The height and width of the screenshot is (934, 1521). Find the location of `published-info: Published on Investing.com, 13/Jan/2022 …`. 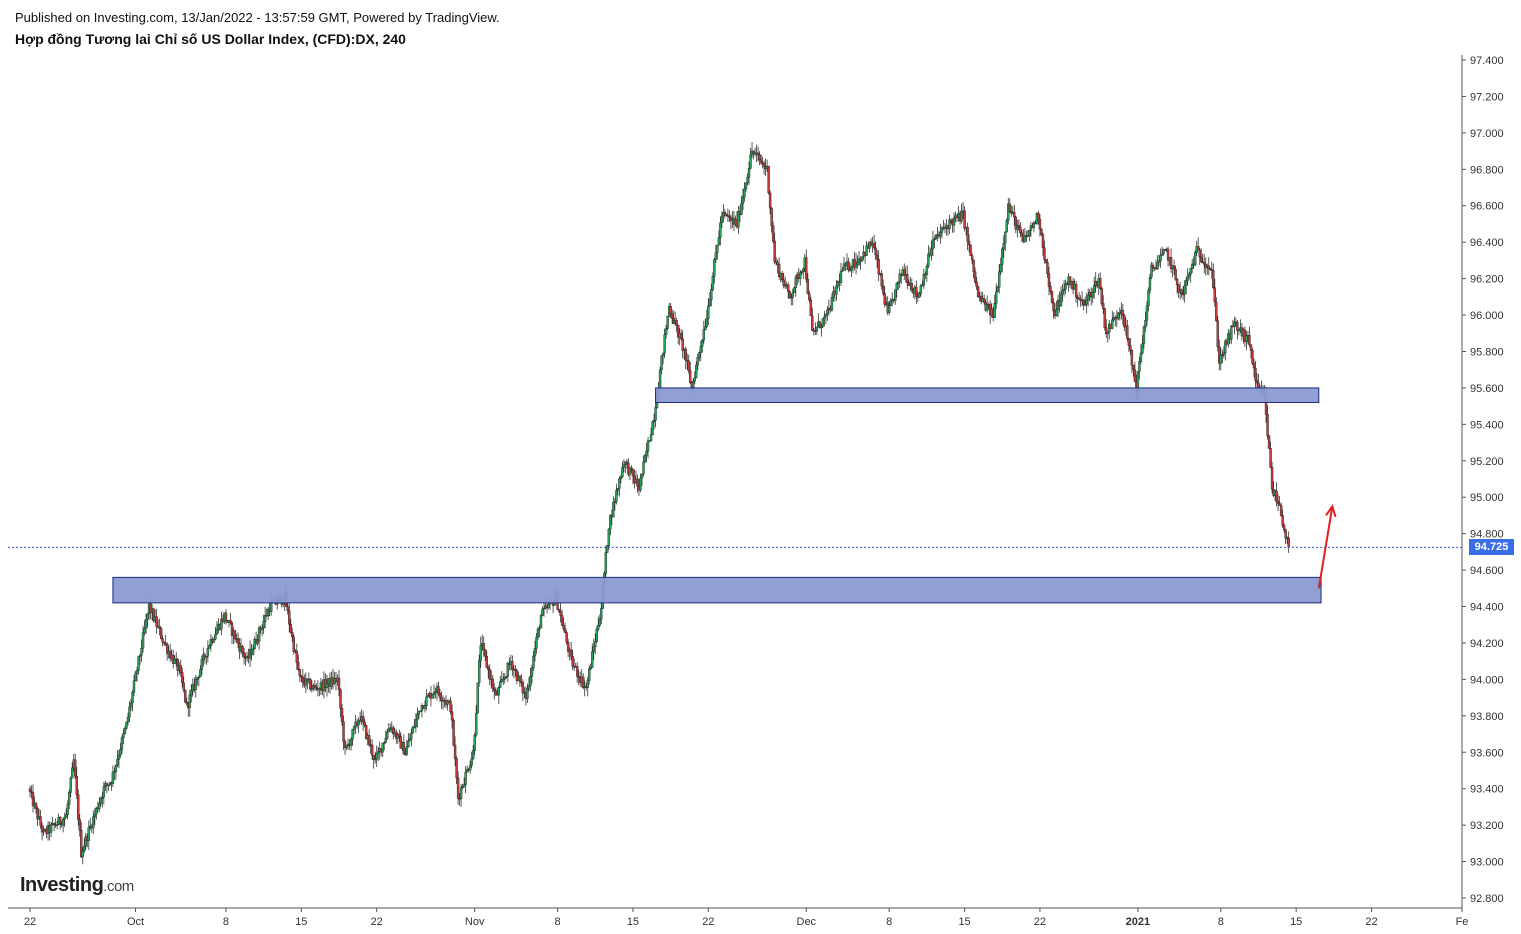

published-info: Published on Investing.com, 13/Jan/2022 … is located at coordinates (257, 17).